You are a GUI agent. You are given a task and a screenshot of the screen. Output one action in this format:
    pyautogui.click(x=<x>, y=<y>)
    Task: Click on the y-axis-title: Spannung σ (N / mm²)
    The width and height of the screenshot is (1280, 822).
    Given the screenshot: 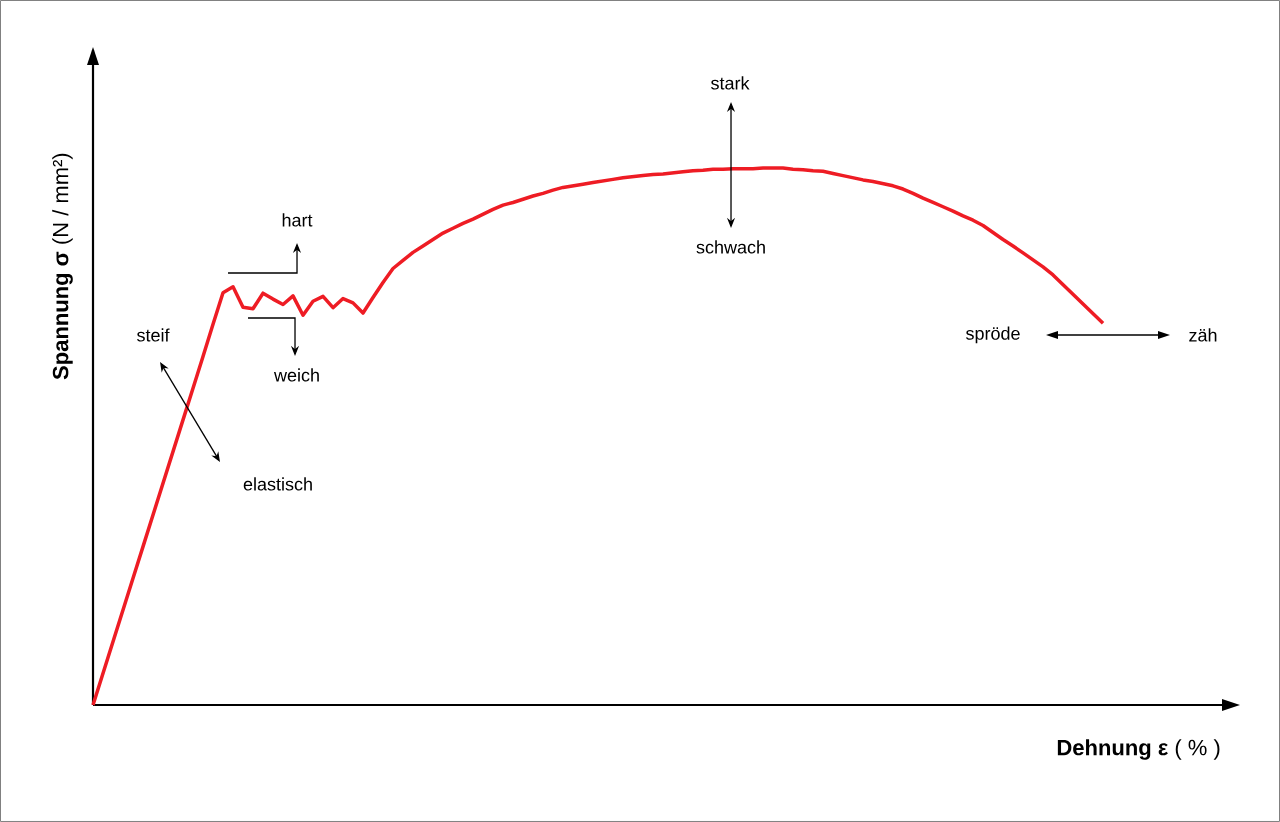 What is the action you would take?
    pyautogui.click(x=62, y=266)
    